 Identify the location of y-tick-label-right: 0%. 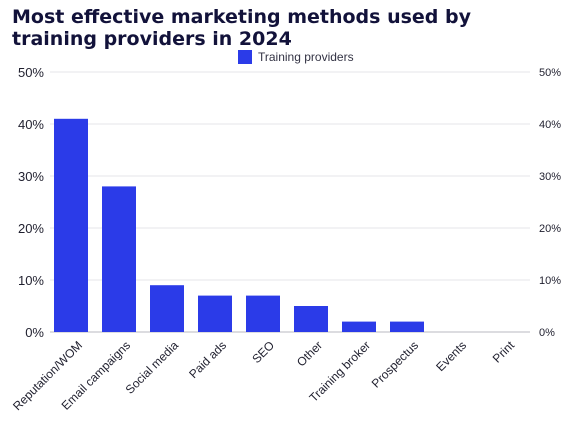
(547, 333).